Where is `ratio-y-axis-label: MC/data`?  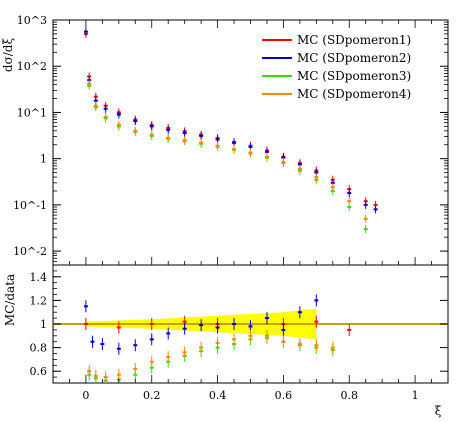 ratio-y-axis-label: MC/data is located at coordinates (10, 300).